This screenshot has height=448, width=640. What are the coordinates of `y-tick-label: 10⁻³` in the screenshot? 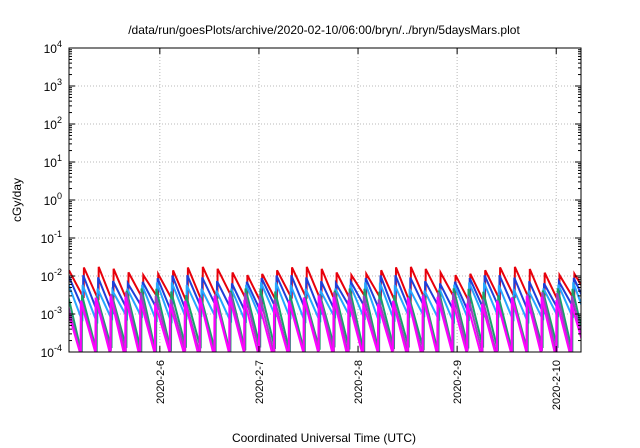 It's located at (51, 313).